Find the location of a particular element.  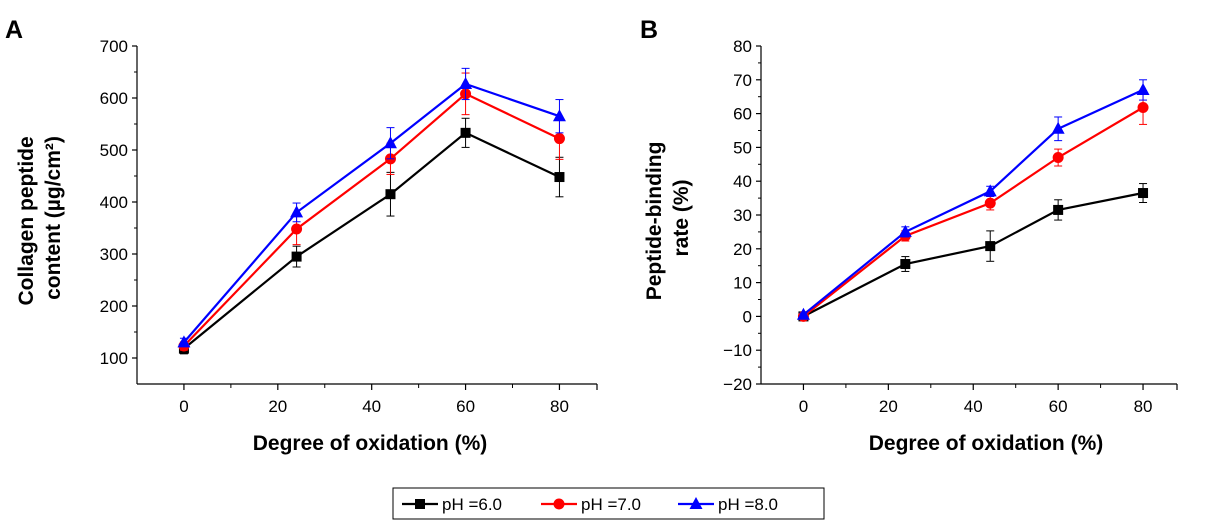

panel-b-letter: B is located at coordinates (649, 30).